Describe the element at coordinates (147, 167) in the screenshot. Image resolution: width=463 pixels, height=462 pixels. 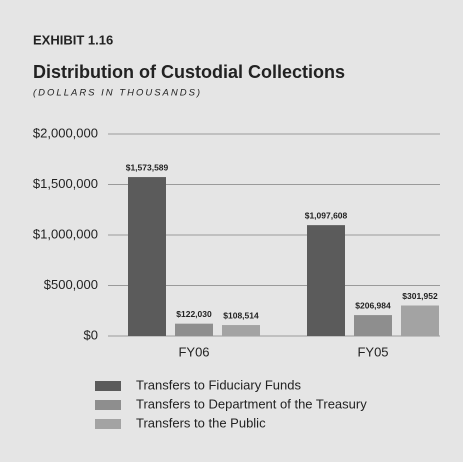
I see `value-label: $1,573,589` at that location.